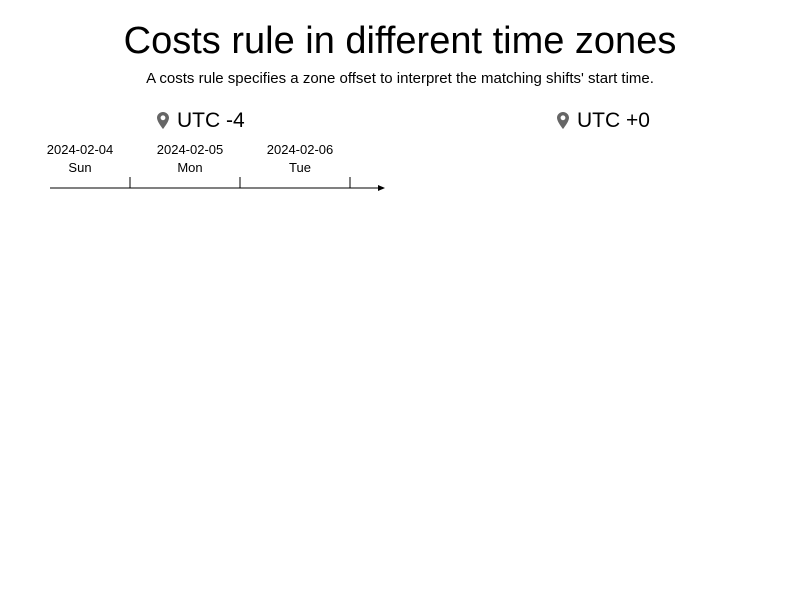 The image size is (800, 600). I want to click on day-weekday-label: Tue, so click(300, 167).